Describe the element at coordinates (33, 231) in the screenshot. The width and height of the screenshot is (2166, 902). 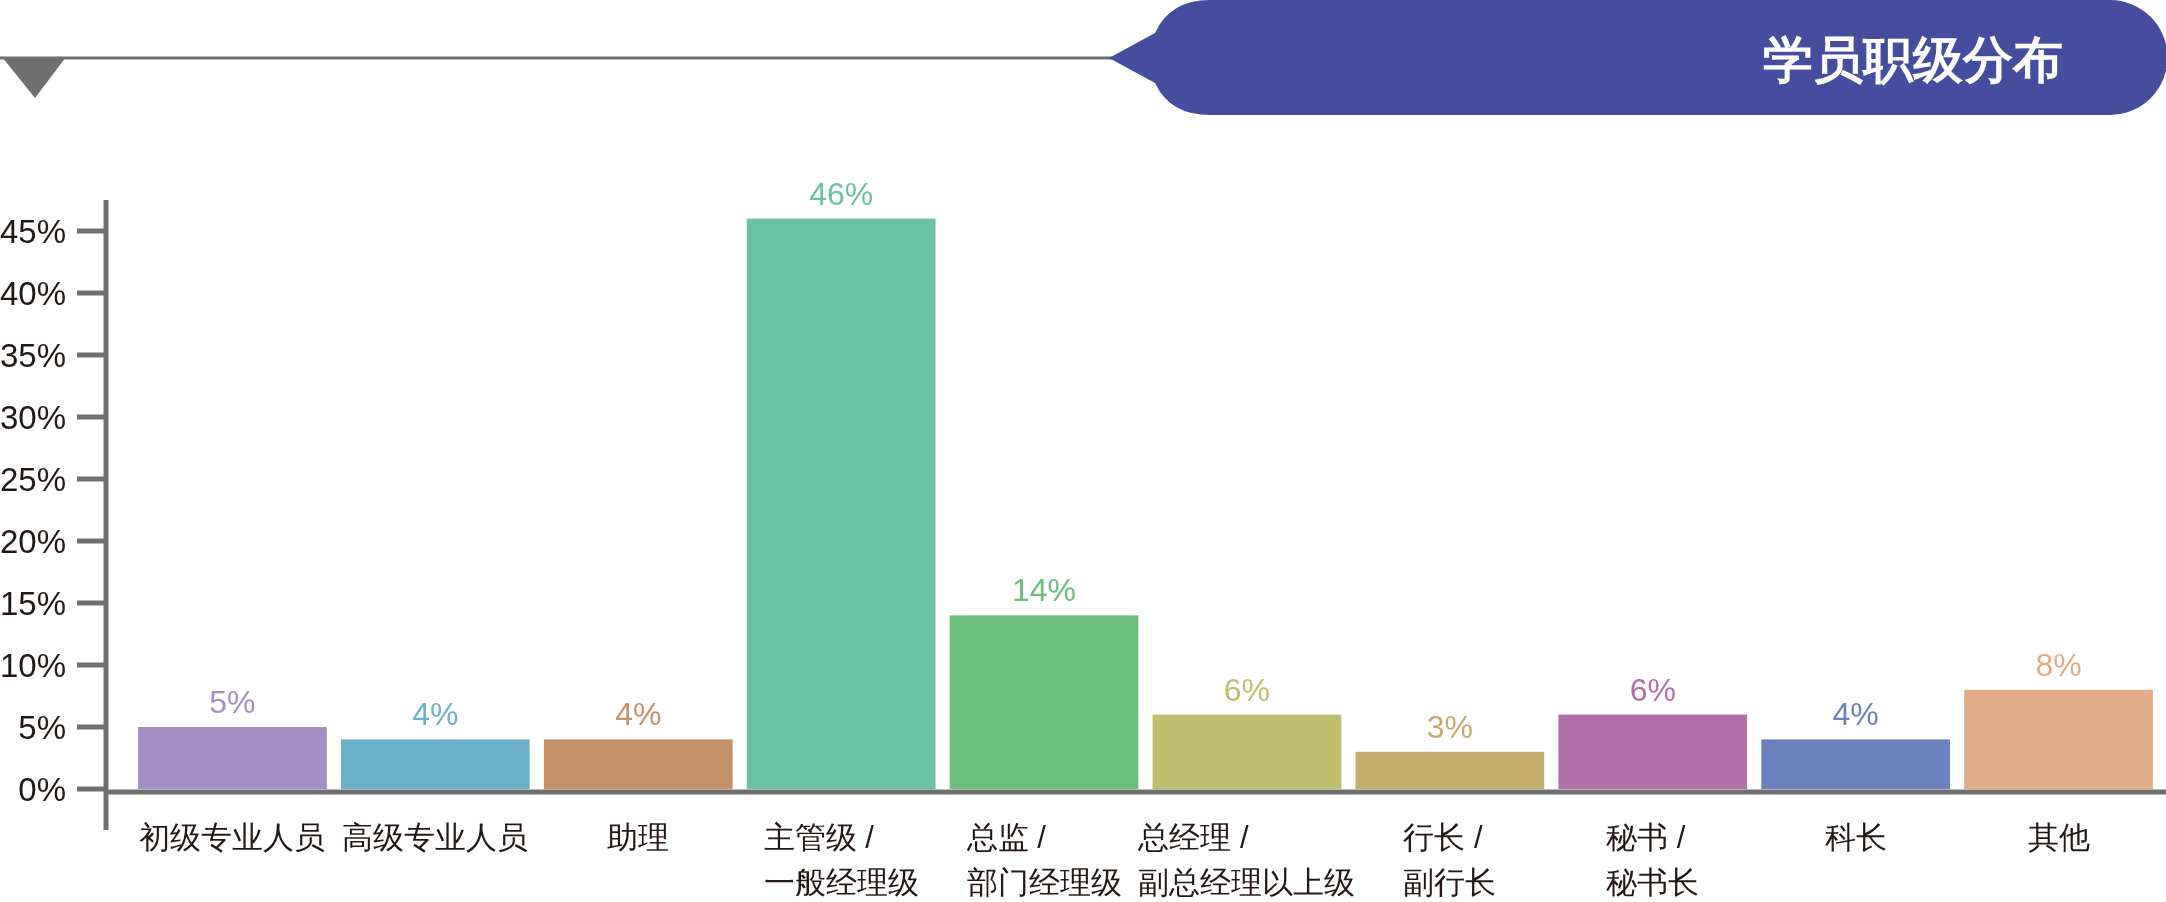
I see `y-tick-label: 45%` at that location.